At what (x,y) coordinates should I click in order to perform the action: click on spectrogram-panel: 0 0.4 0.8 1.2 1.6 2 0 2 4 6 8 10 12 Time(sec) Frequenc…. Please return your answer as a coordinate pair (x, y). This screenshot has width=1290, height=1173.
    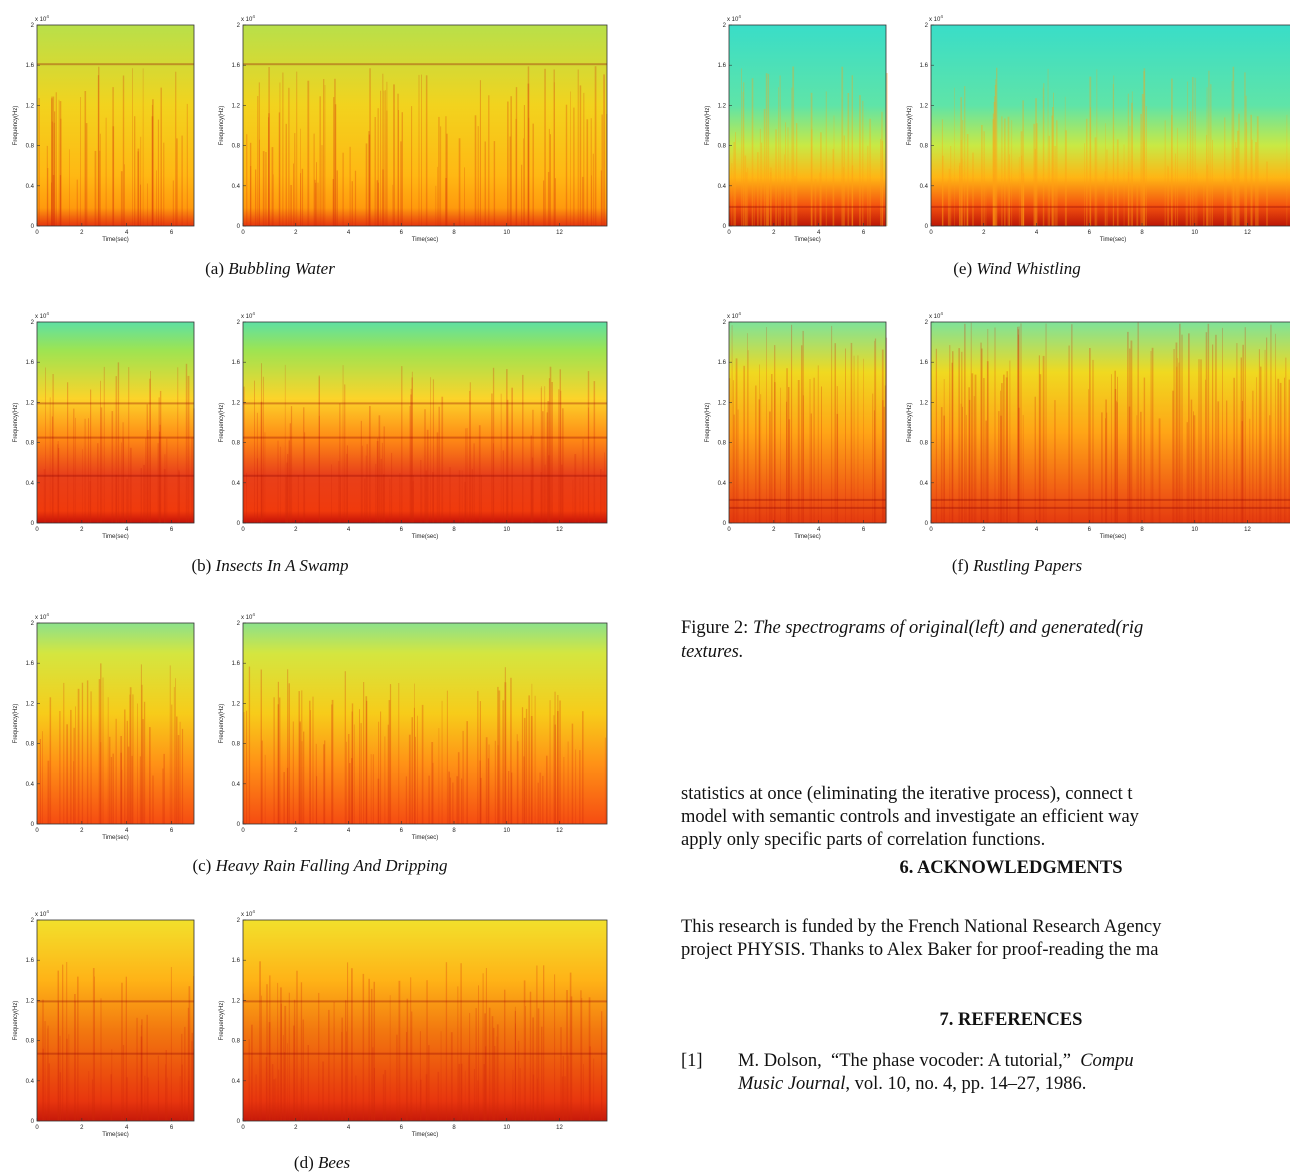
    Looking at the image, I should click on (1098, 128).